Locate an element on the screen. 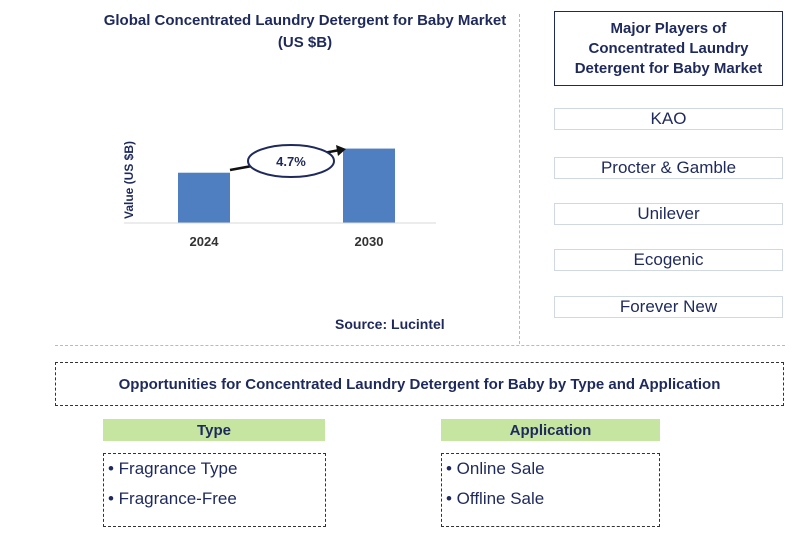 This screenshot has height=537, width=798. x-tick-2024: 2024 is located at coordinates (205, 241).